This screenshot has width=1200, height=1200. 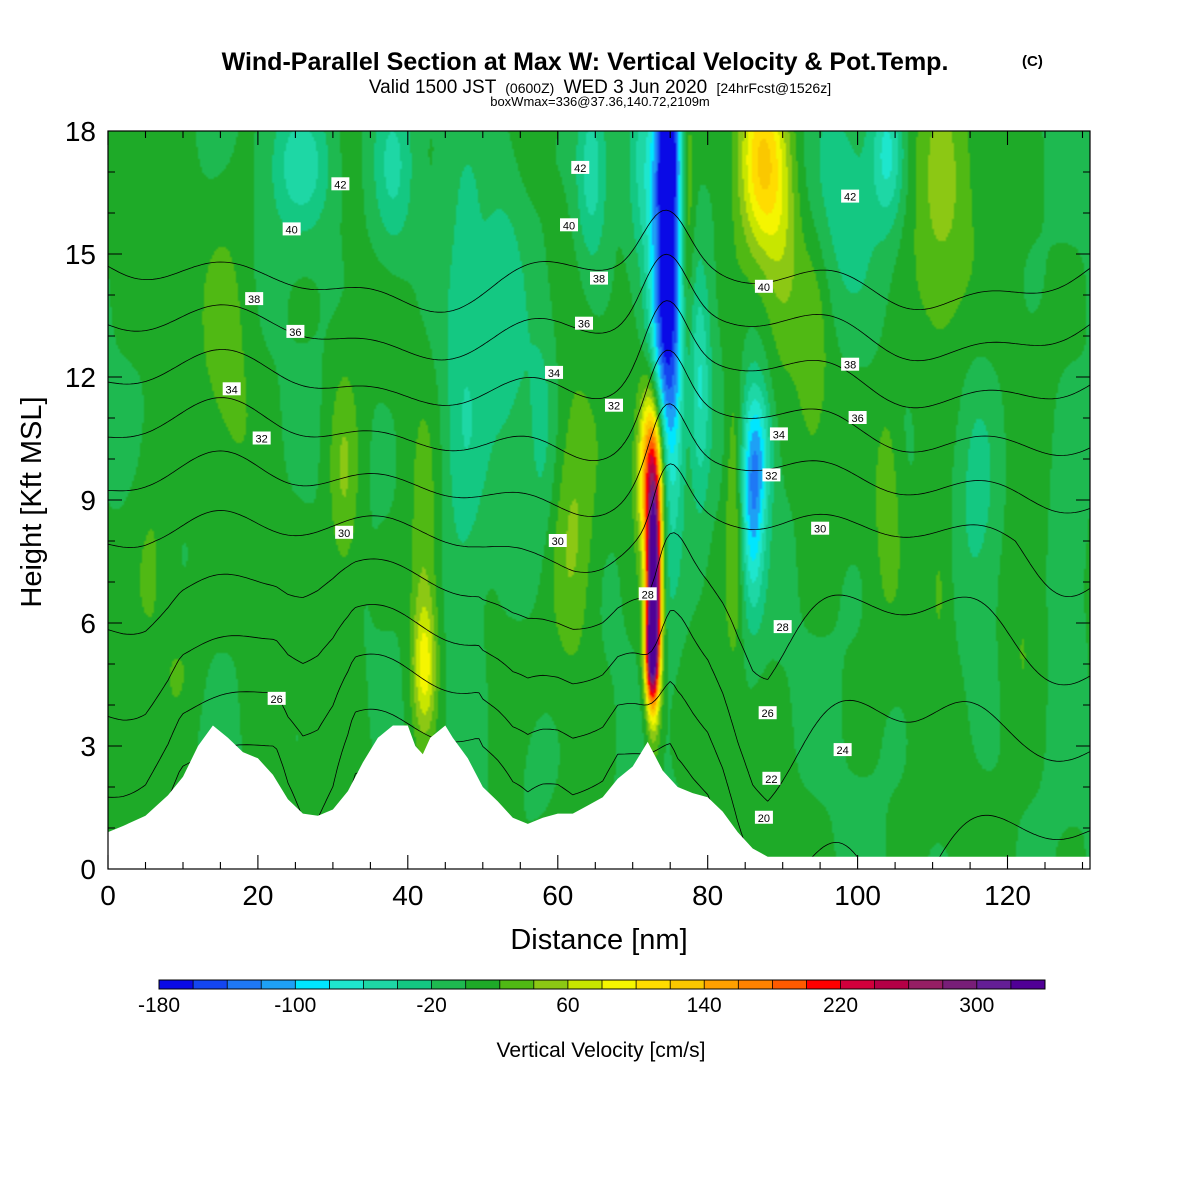 I want to click on colorbar-tick-label: -100, so click(x=295, y=1005).